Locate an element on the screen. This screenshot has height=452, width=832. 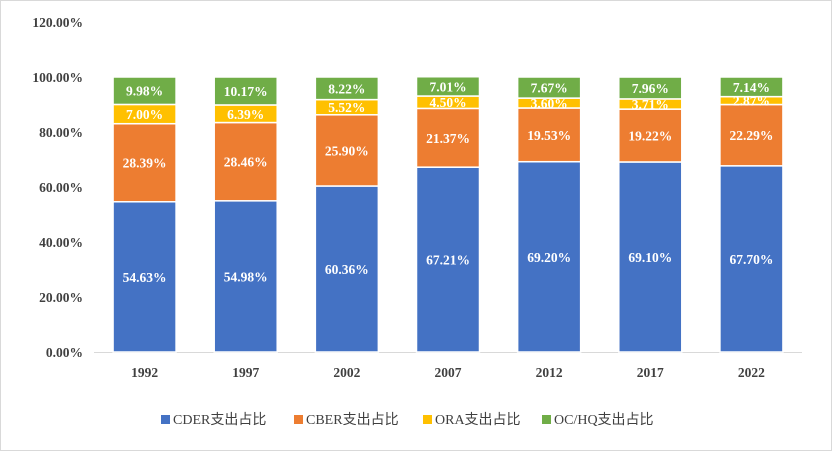
bar-segment-1-2022 is located at coordinates (751, 259).